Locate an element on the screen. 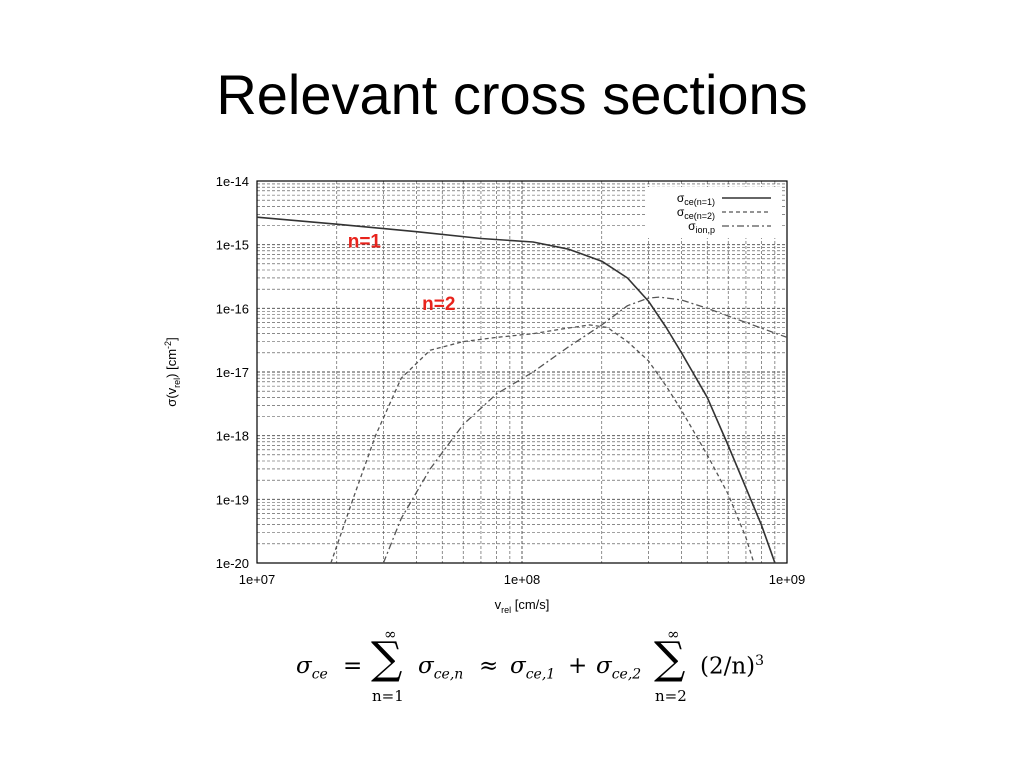 The height and width of the screenshot is (768, 1024). y-tick-label: 1e-16 is located at coordinates (232, 308).